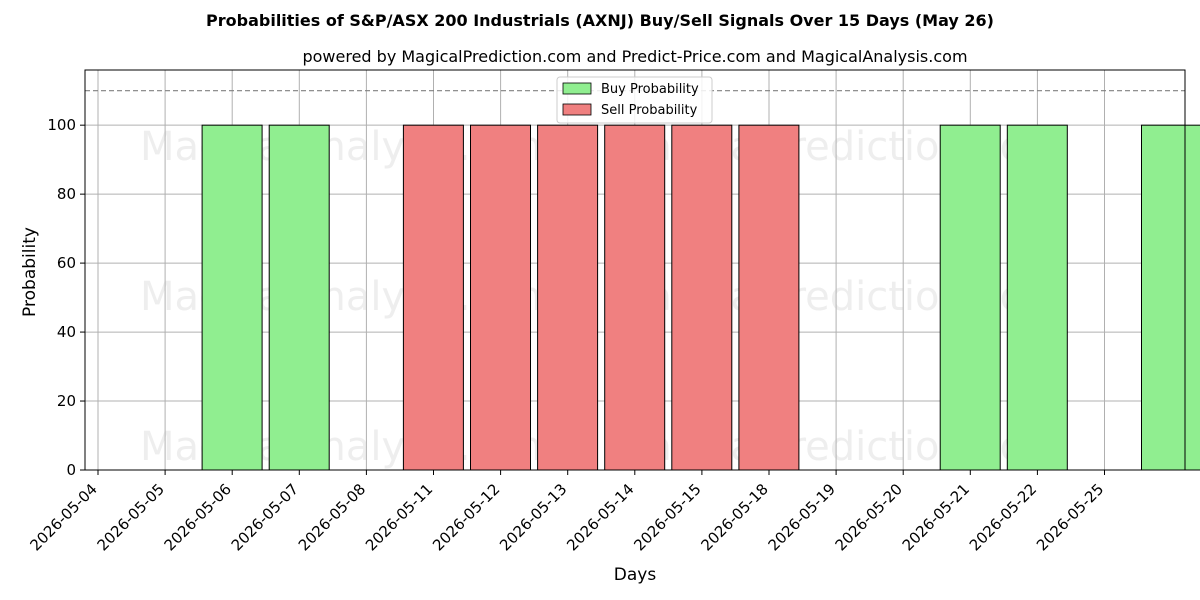 The height and width of the screenshot is (600, 1200). I want to click on legend: Buy Probability Sell Probability, so click(634, 100).